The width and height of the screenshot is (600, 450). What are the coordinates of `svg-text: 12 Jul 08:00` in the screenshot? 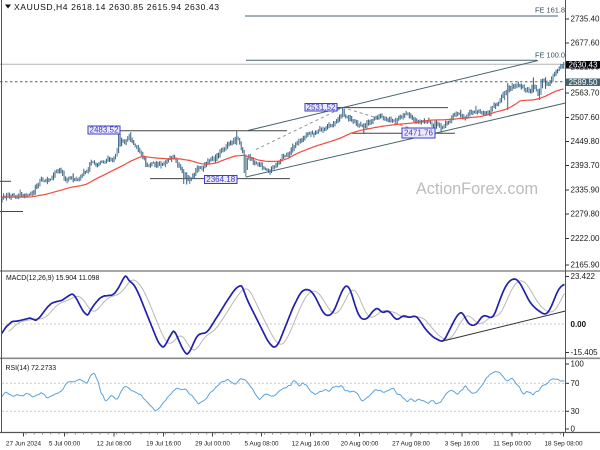 It's located at (114, 444).